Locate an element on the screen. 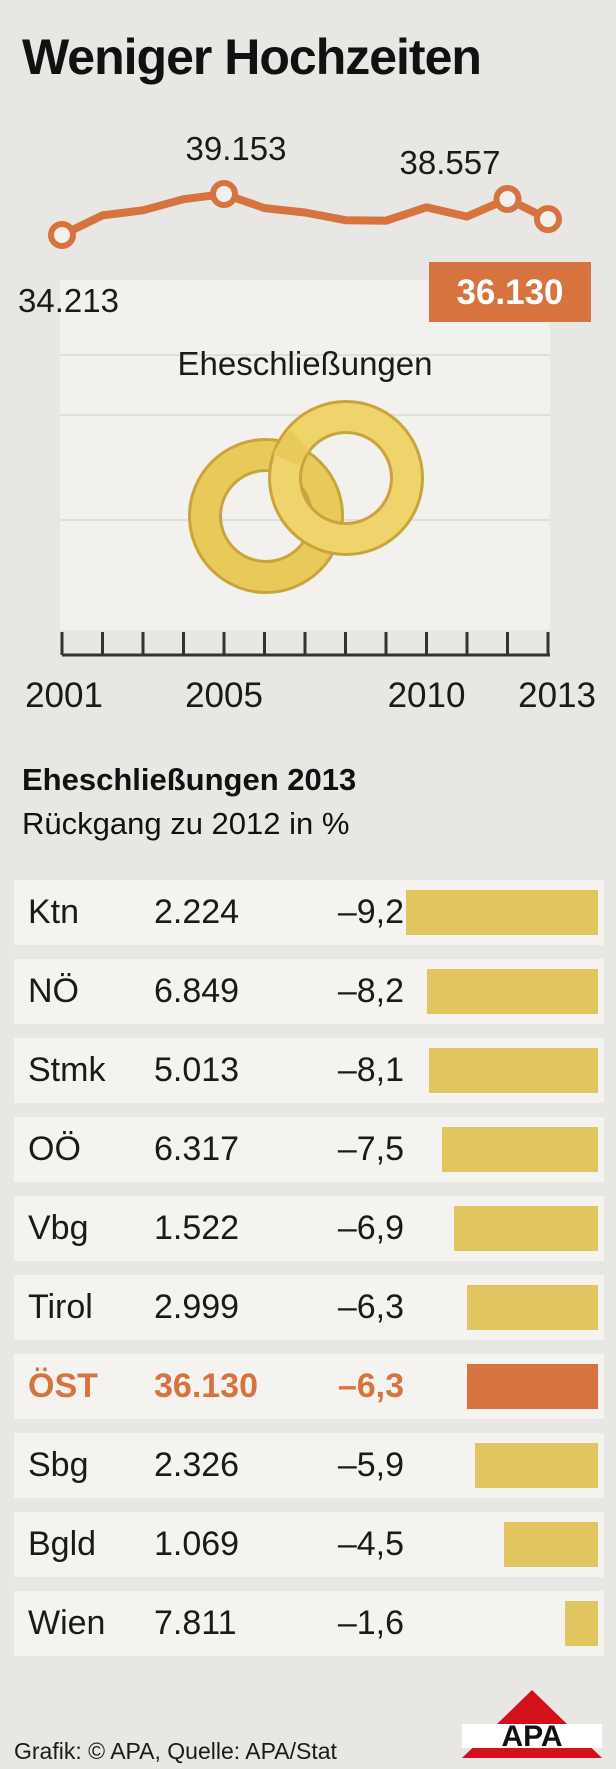 The image size is (616, 1769). apa-logo: APA is located at coordinates (532, 1724).